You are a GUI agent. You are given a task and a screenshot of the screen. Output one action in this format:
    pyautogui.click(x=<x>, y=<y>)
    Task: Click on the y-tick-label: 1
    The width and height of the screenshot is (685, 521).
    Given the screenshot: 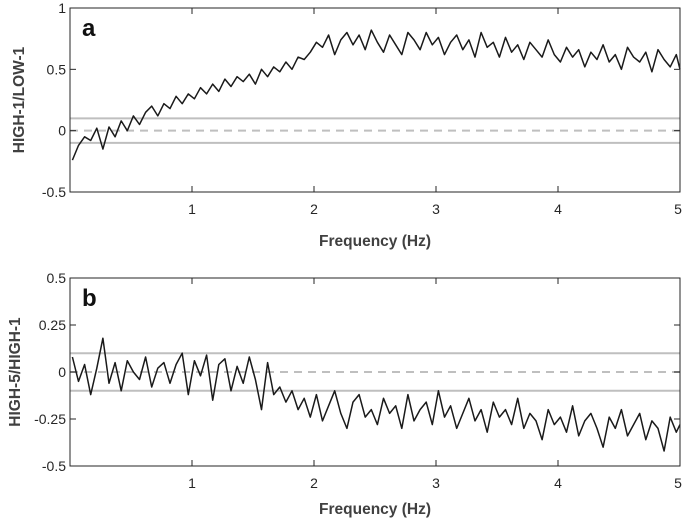 What is the action you would take?
    pyautogui.click(x=62, y=8)
    